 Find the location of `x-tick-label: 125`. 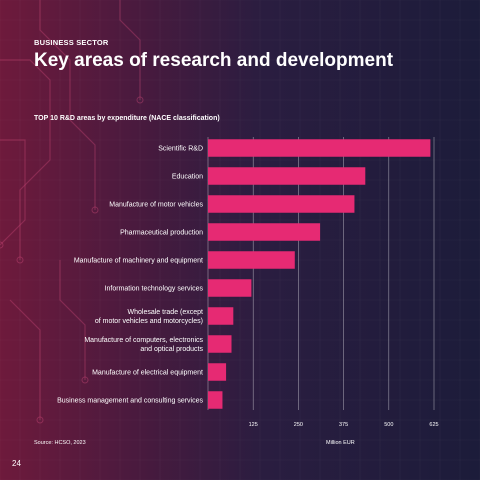

x-tick-label: 125 is located at coordinates (253, 425).